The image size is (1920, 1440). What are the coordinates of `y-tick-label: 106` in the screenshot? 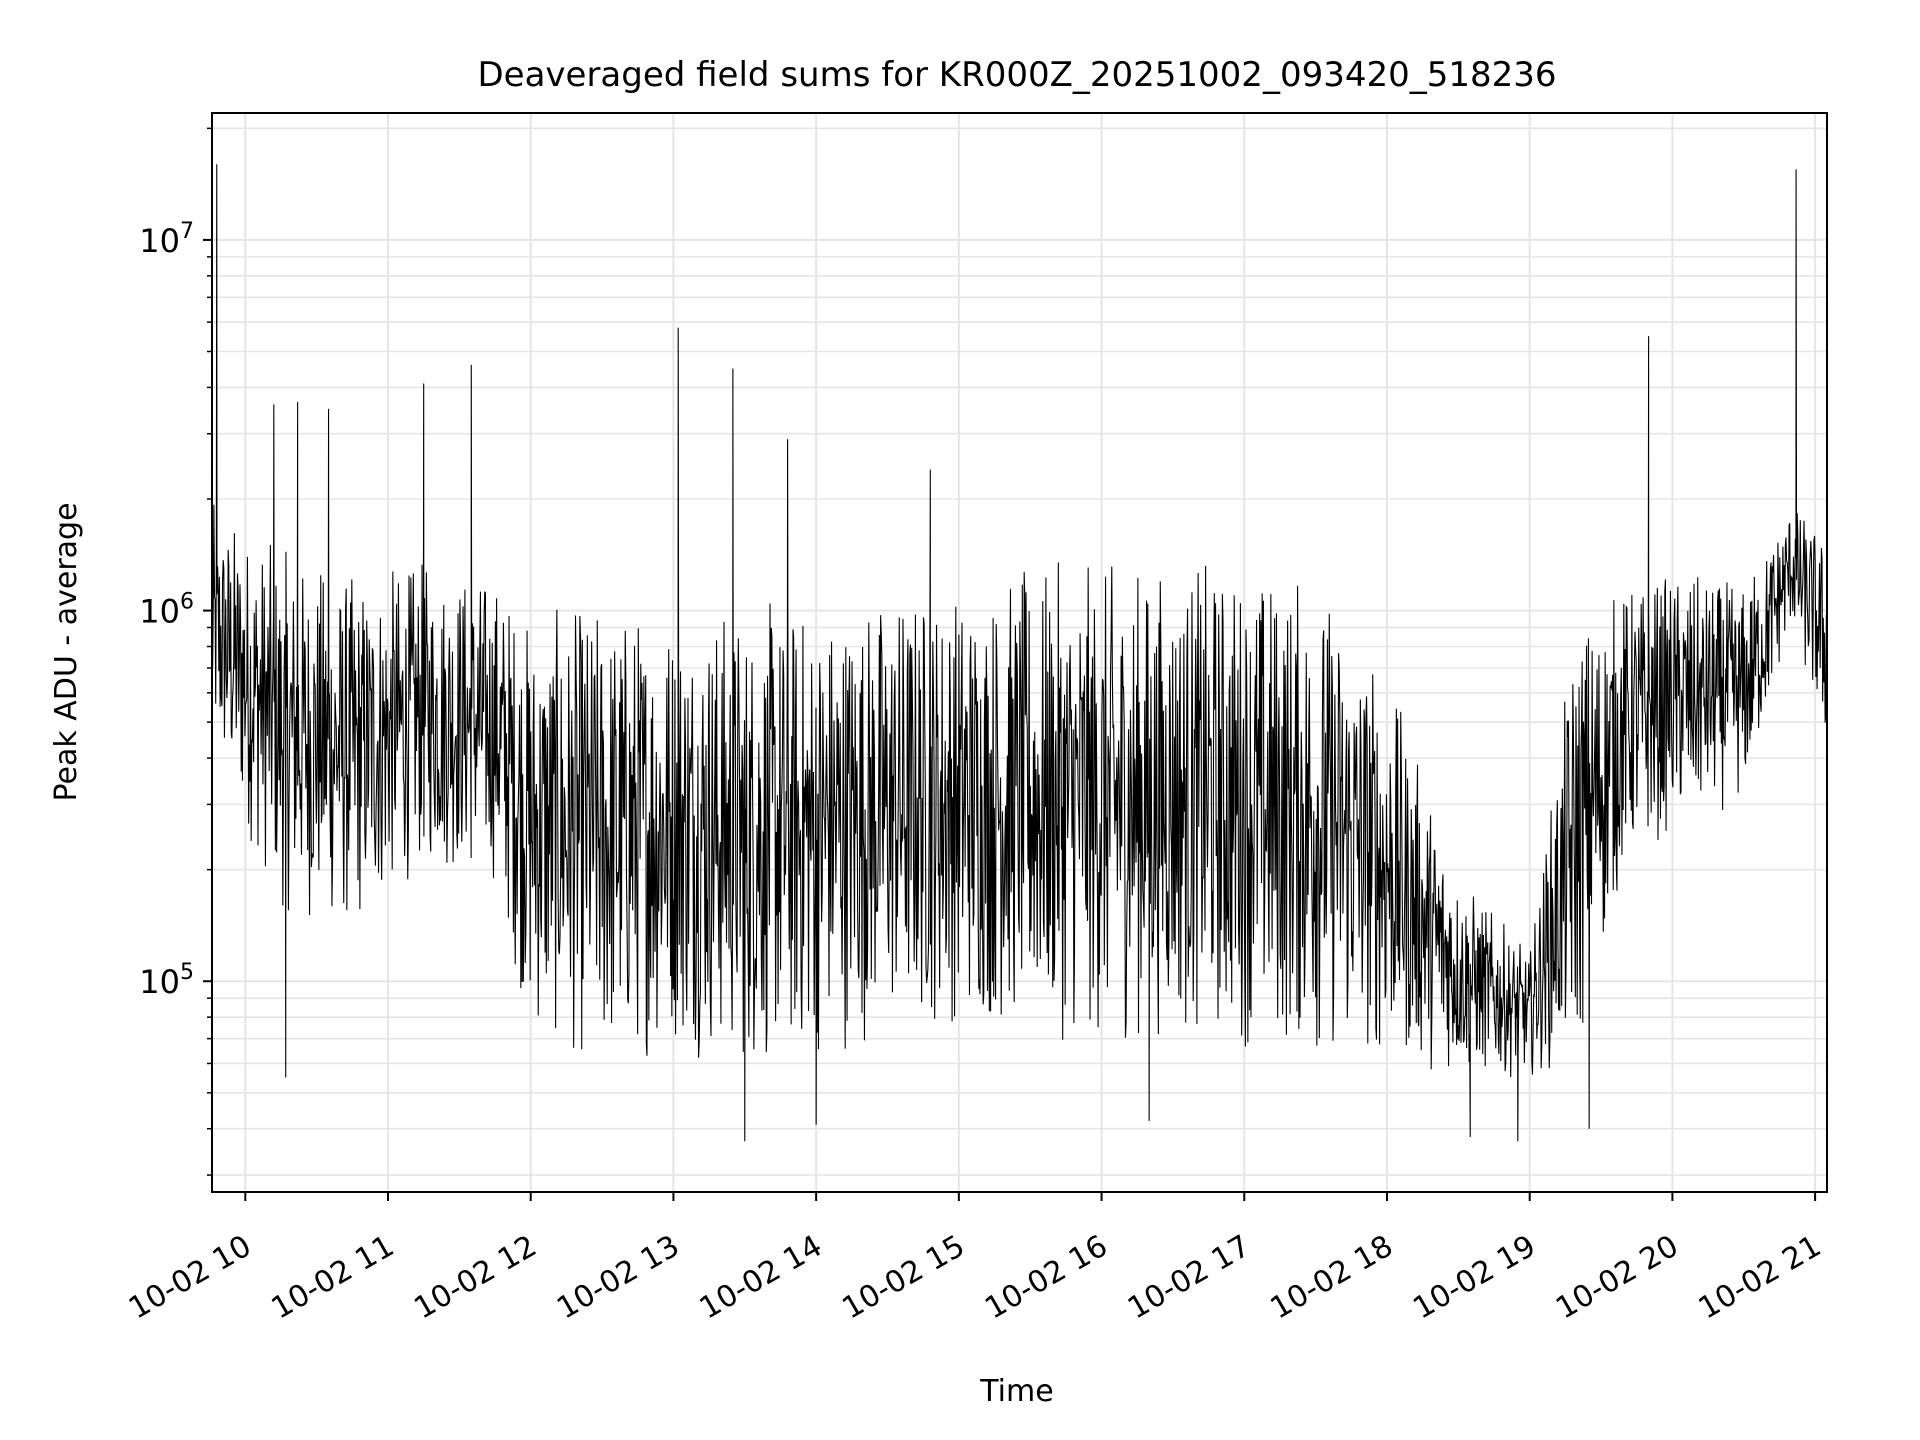 It's located at (166, 610).